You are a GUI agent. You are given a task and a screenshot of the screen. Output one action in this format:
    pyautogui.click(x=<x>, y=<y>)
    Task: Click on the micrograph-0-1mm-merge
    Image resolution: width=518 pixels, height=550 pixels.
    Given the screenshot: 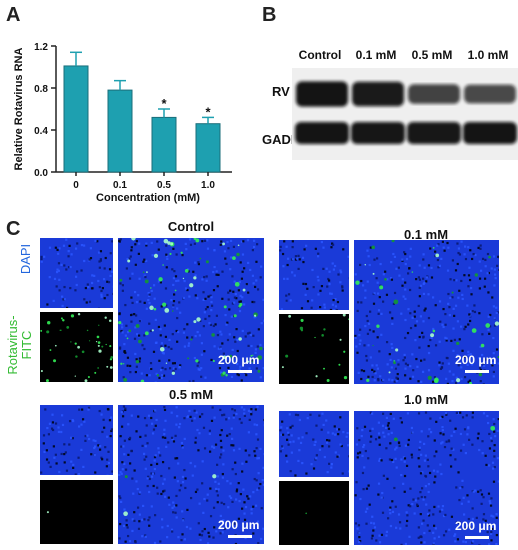 What is the action you would take?
    pyautogui.click(x=426, y=312)
    